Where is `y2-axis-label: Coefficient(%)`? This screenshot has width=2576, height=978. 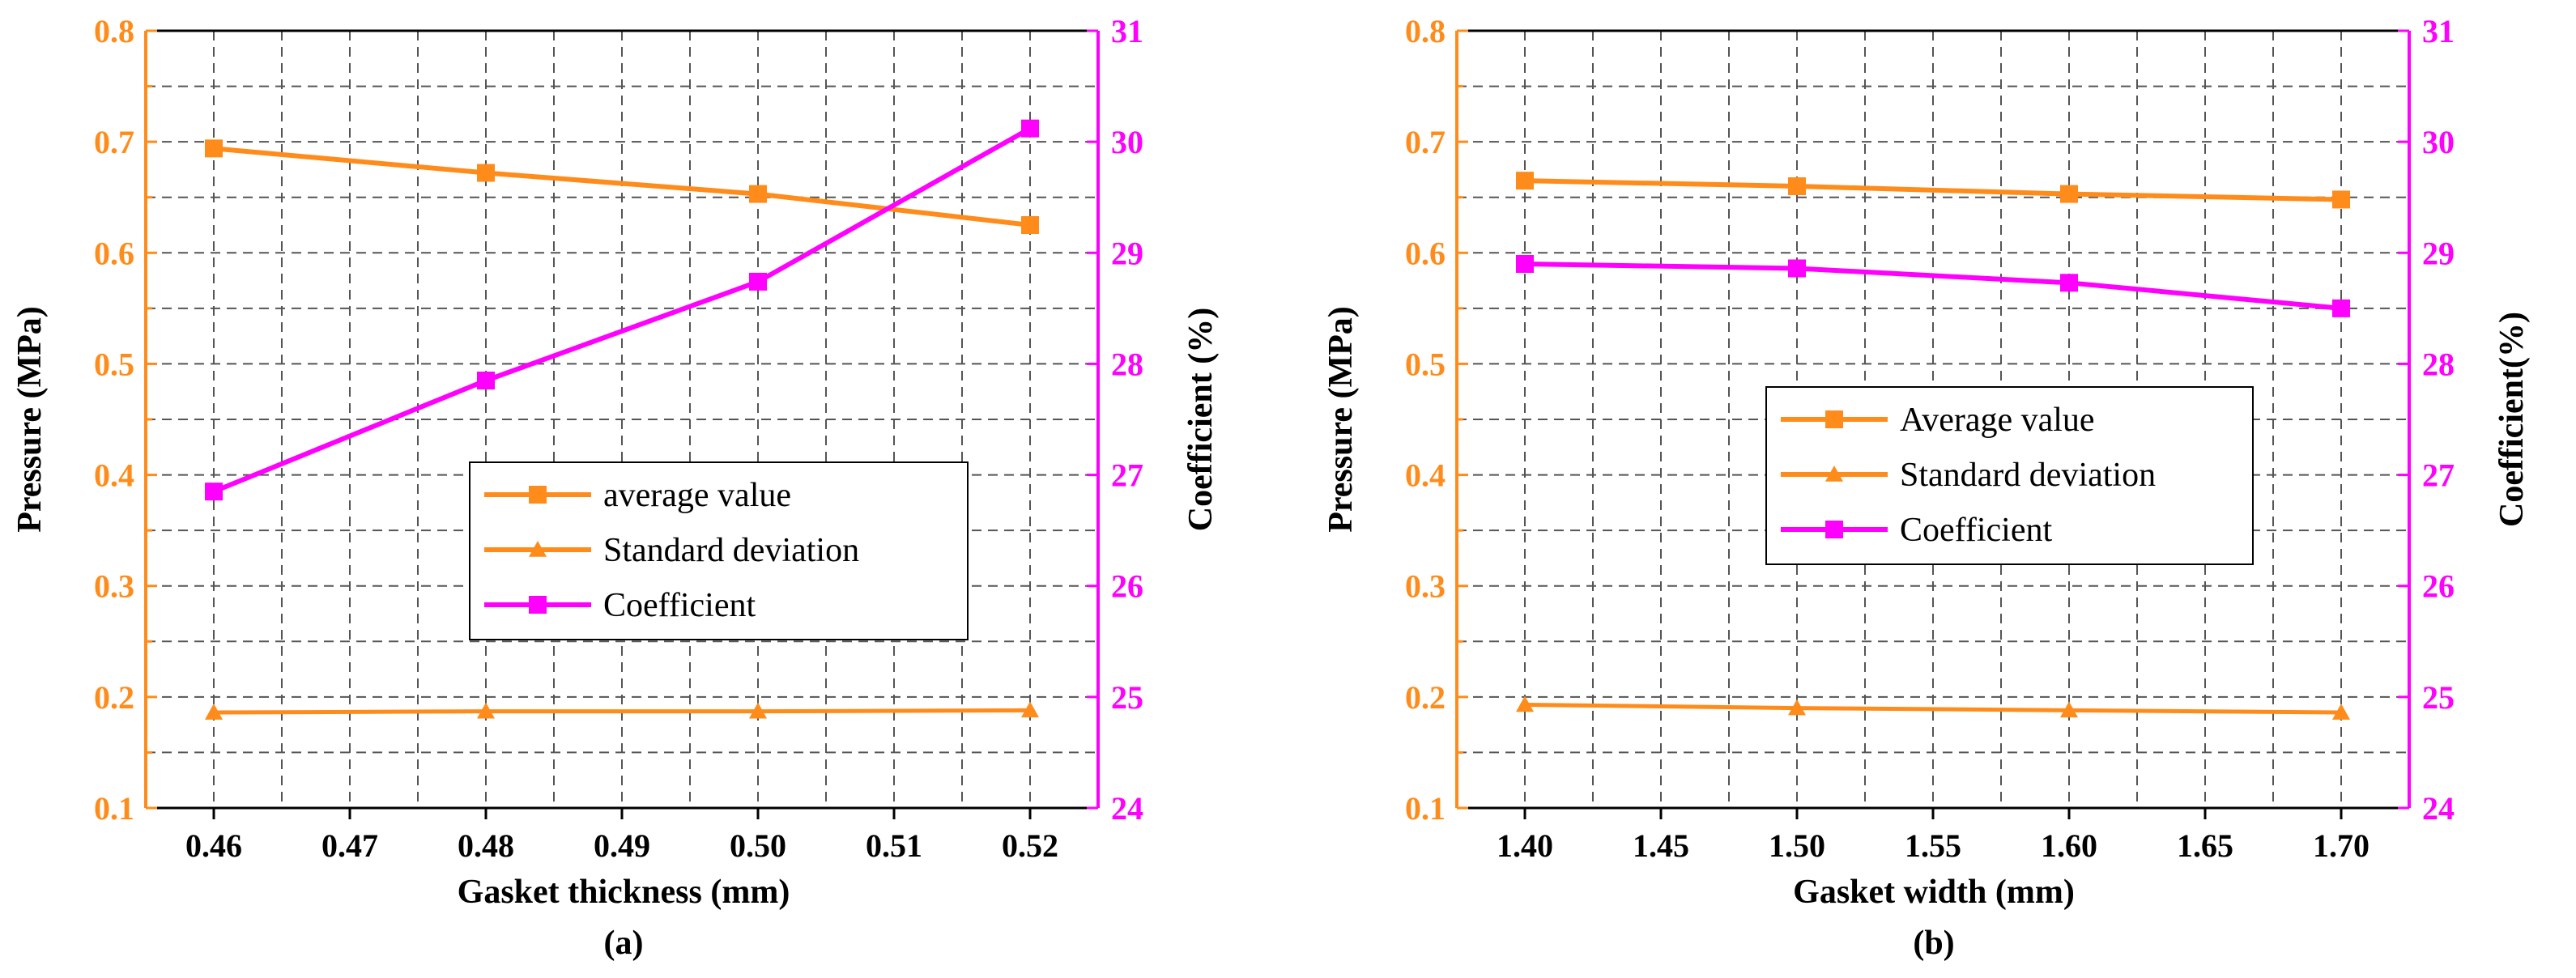 y2-axis-label: Coefficient(%) is located at coordinates (2512, 419).